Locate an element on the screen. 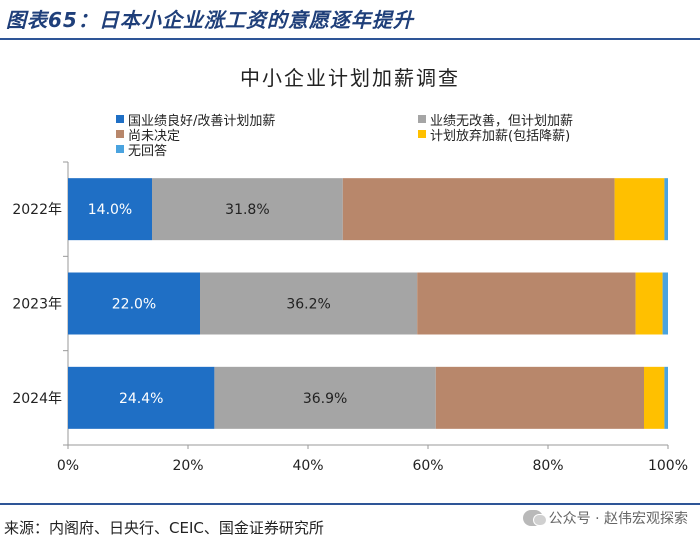 This screenshot has width=700, height=545. data-label: 36.2% is located at coordinates (308, 305).